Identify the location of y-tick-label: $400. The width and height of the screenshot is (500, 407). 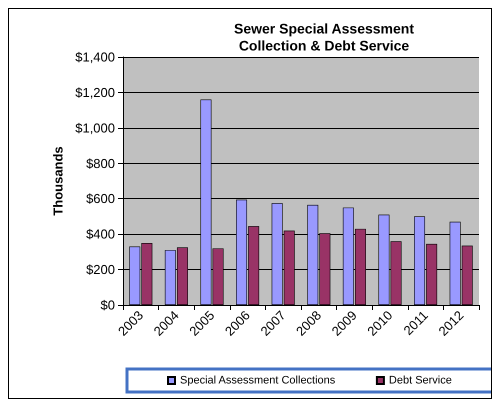
(100, 234).